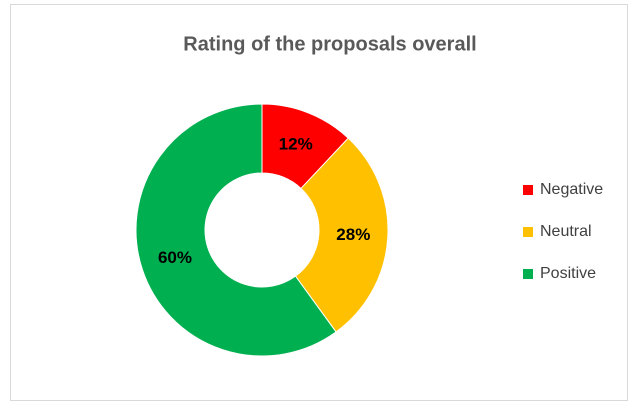 The height and width of the screenshot is (401, 638). Describe the element at coordinates (568, 273) in the screenshot. I see `legend-label: Positive` at that location.